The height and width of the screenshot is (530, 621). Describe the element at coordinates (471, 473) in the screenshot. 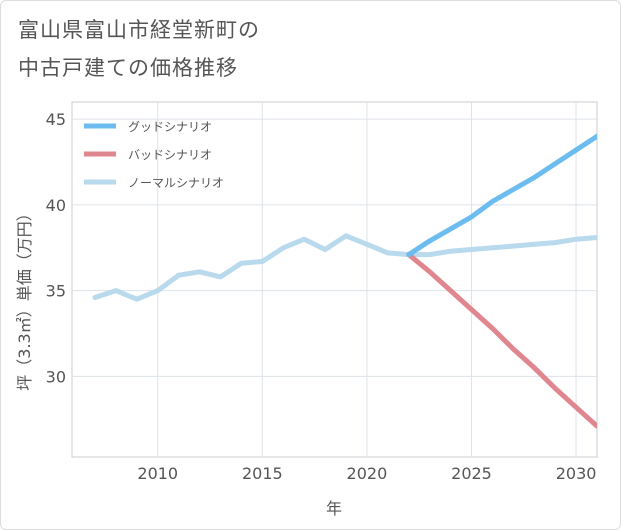

I see `x-tick-label: 2025` at that location.